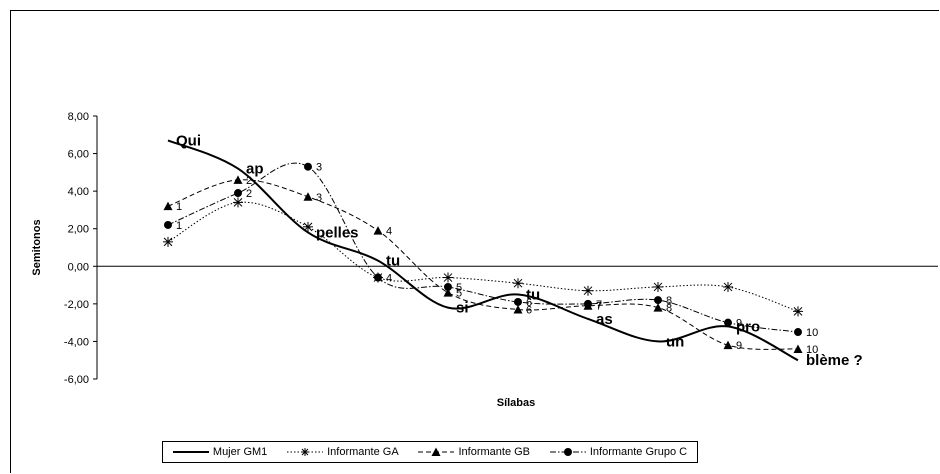 The height and width of the screenshot is (474, 940). What do you see at coordinates (190, 452) in the screenshot?
I see `legend-swatch-solid` at bounding box center [190, 452].